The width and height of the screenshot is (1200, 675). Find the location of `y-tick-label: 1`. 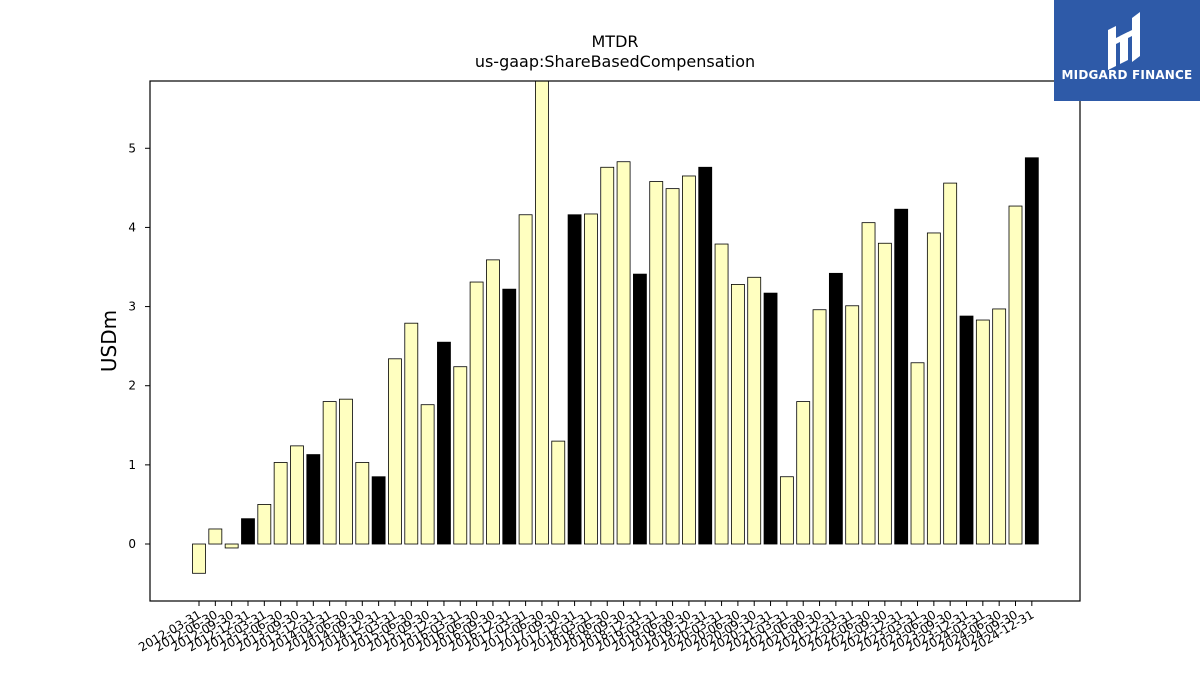

y-tick-label: 1 is located at coordinates (132, 465).